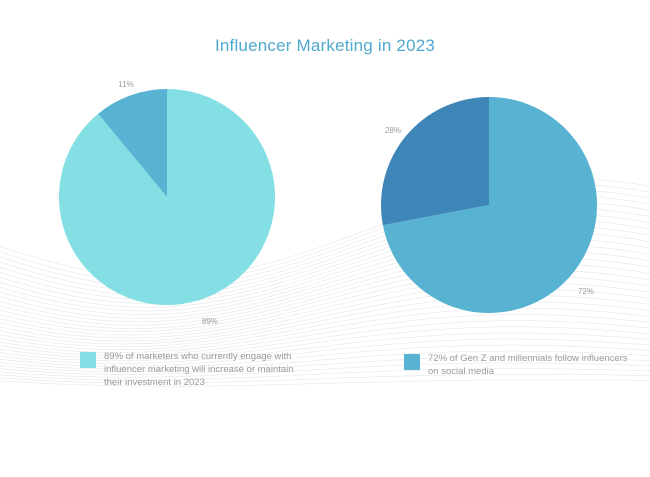 The image size is (650, 477). What do you see at coordinates (125, 84) in the screenshot?
I see `slice-label: 11%` at bounding box center [125, 84].